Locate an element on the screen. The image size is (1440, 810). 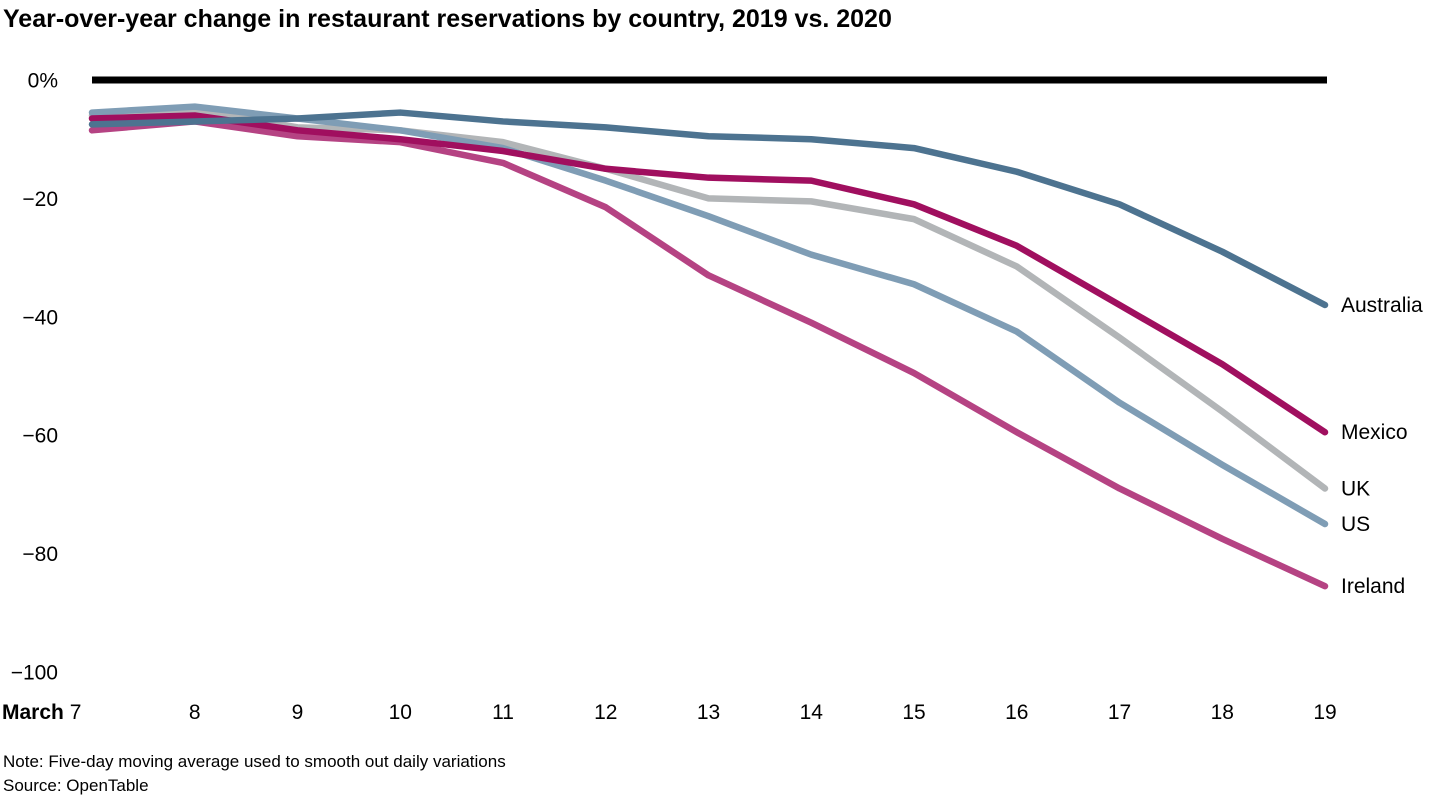
x-axis-tick-label: 18 is located at coordinates (1222, 712).